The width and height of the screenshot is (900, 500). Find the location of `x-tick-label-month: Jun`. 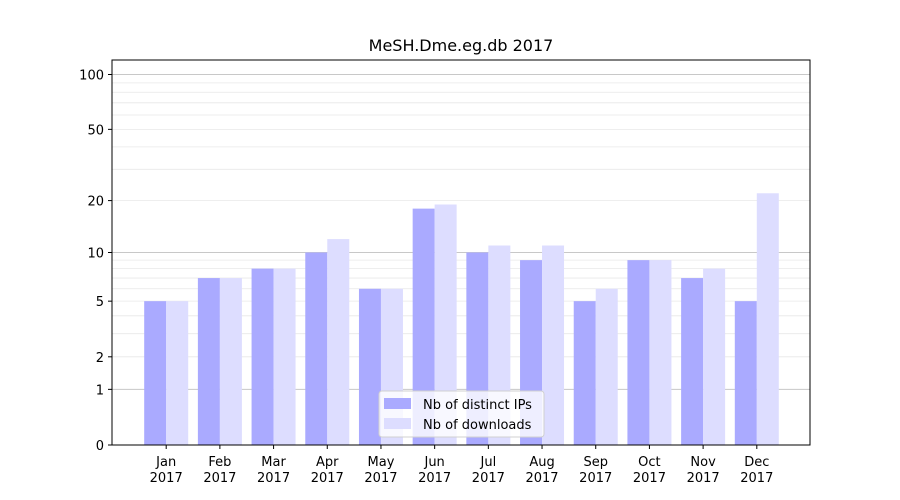

x-tick-label-month: Jun is located at coordinates (433, 462).